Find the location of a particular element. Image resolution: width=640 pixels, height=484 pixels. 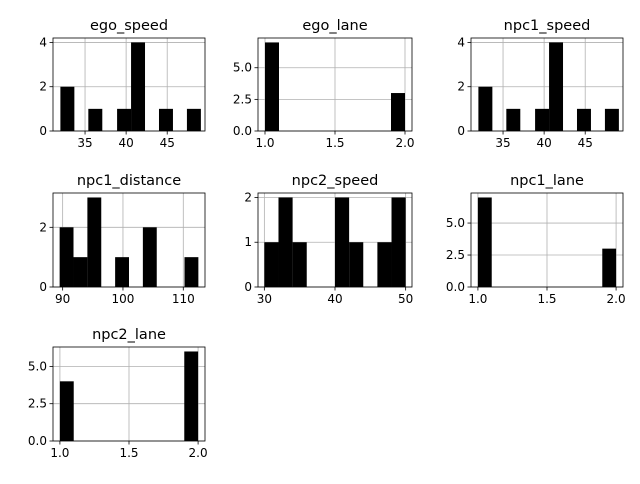

subplot-npc1_distance: 90 100 110 0 2 npc1_distance is located at coordinates (122, 239).